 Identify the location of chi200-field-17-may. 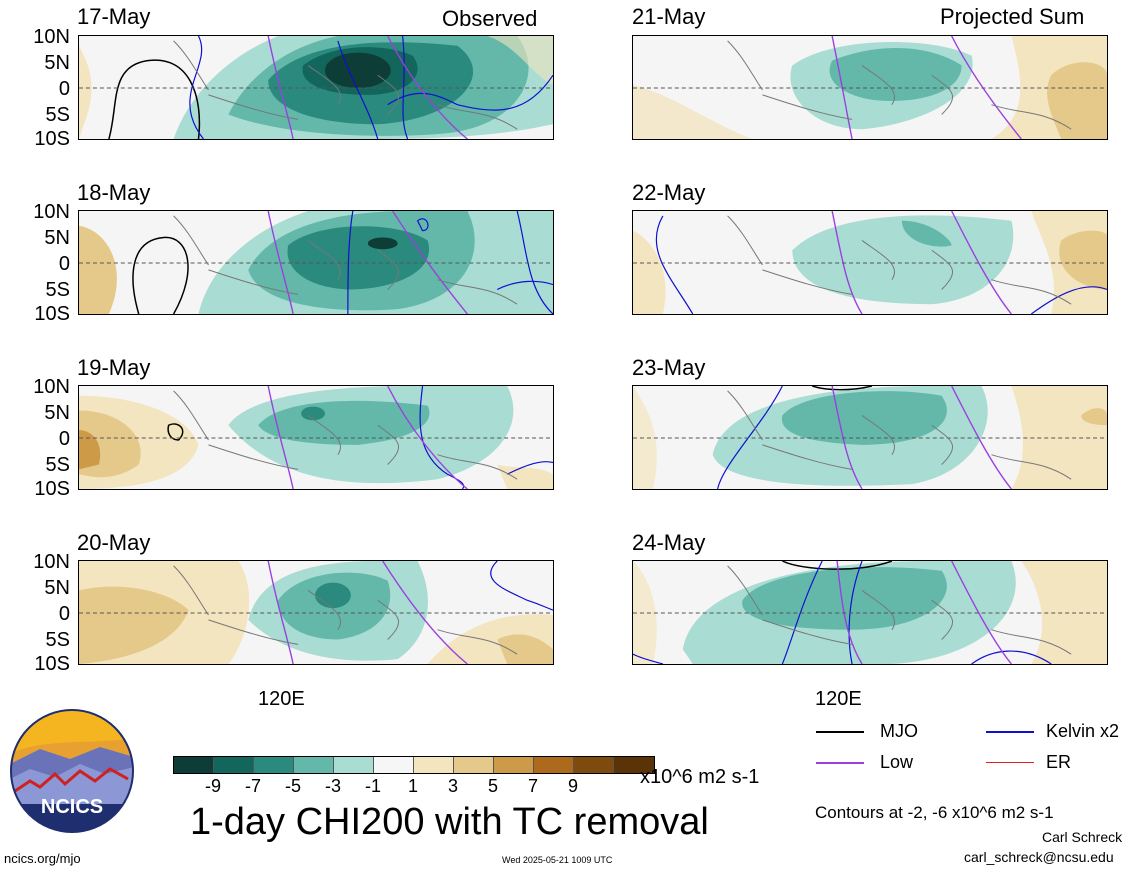
(316, 87).